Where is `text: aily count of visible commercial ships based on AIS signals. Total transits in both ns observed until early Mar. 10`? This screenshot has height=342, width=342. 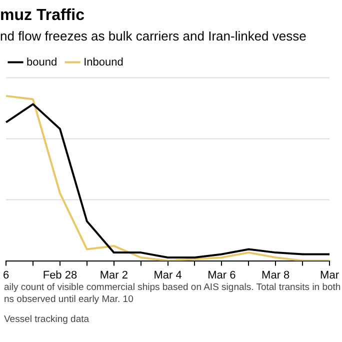
text: aily count of visible commercial ships based on AIS signals. Total transits in both ns observed until early Mar. 10 is located at coordinates (173, 294).